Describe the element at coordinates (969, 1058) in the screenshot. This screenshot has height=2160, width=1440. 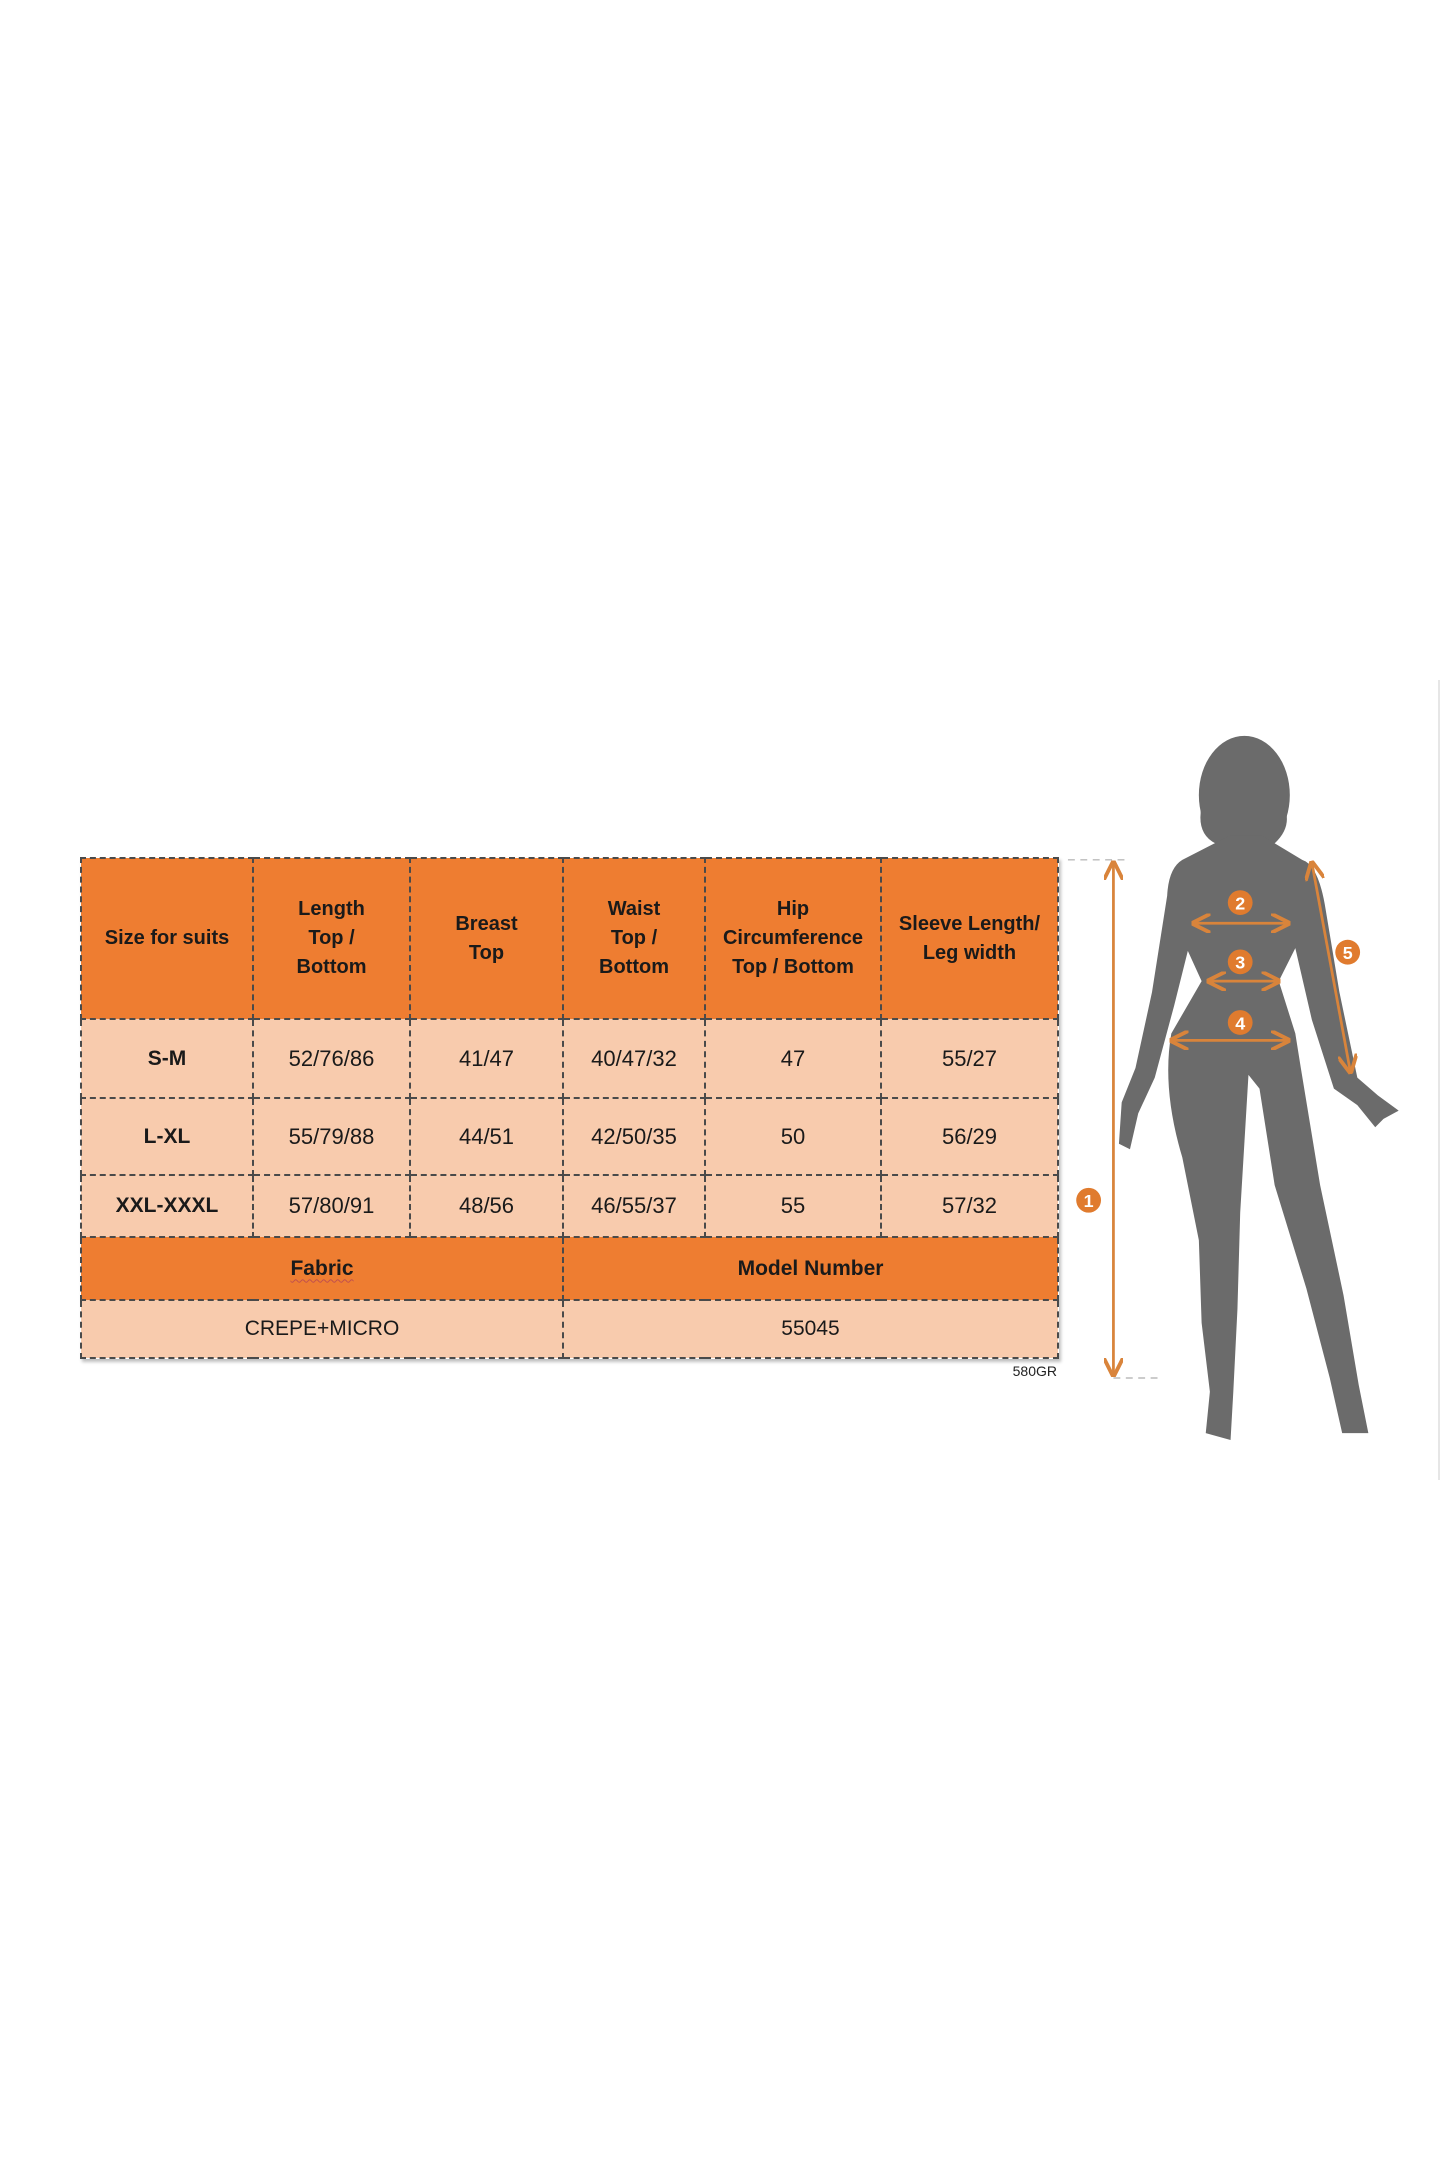
I see `value-cell: 55/27` at that location.